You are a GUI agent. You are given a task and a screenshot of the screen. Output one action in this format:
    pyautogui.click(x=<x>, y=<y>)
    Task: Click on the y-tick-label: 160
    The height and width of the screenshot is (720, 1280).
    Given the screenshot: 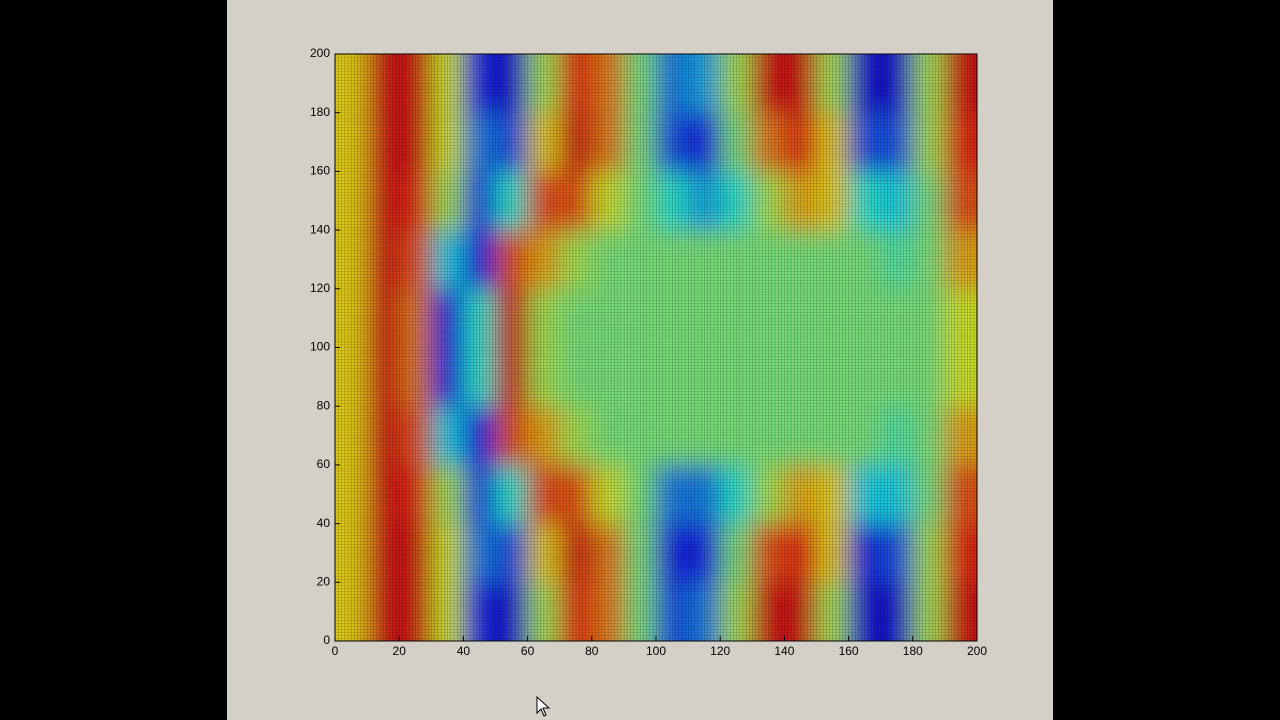 What is the action you would take?
    pyautogui.click(x=320, y=171)
    